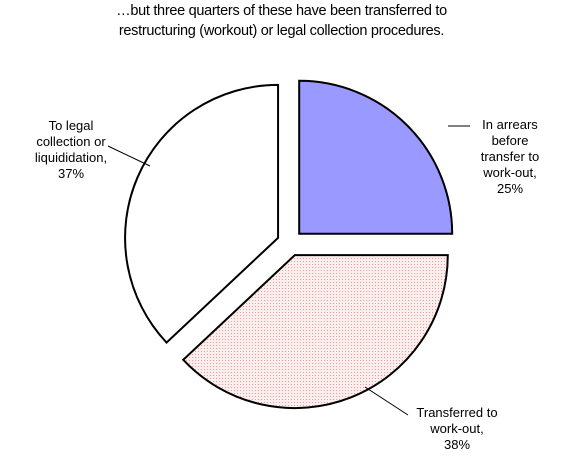 Image resolution: width=563 pixels, height=460 pixels. What do you see at coordinates (510, 188) in the screenshot?
I see `slice-value-label: 25%` at bounding box center [510, 188].